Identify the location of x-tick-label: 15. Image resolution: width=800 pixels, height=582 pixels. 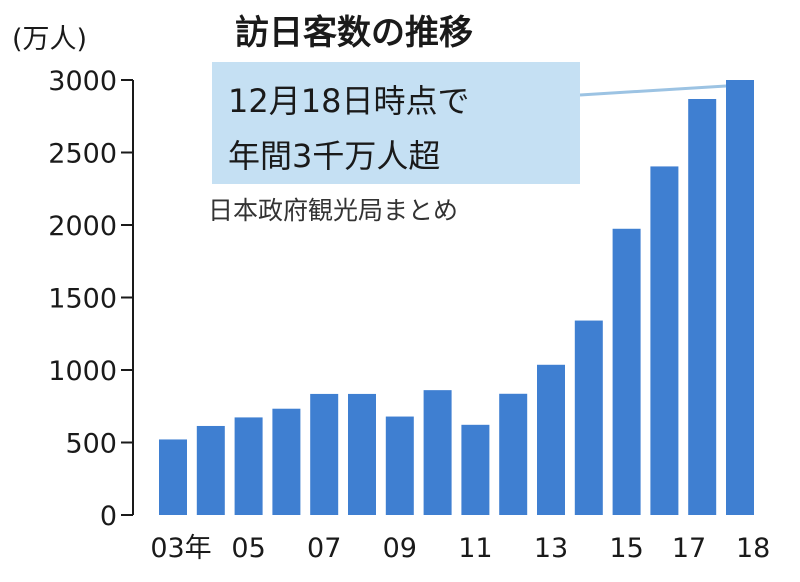
(626, 548).